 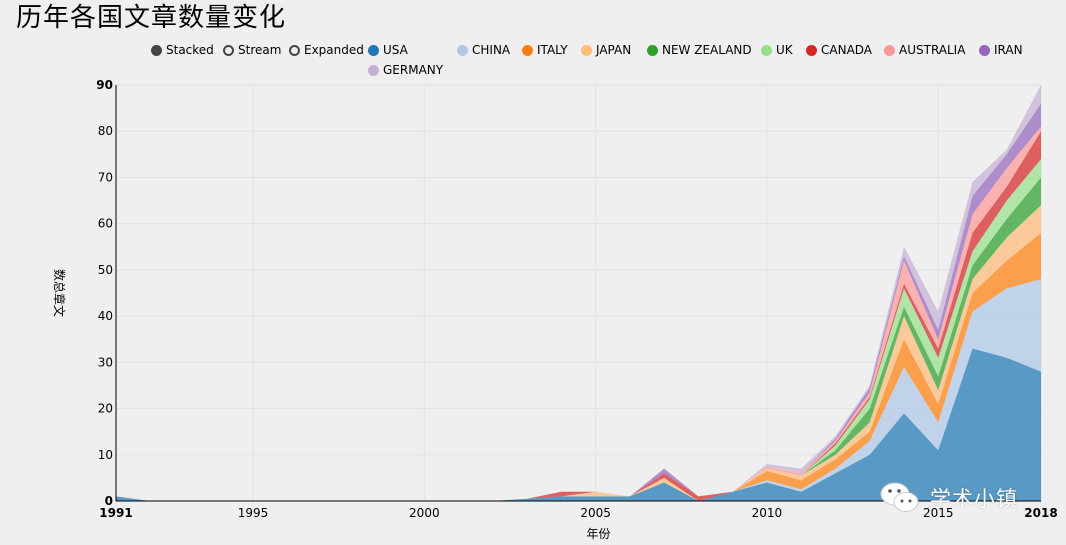 What do you see at coordinates (59, 293) in the screenshot?
I see `y-axis-title: 数总章文` at bounding box center [59, 293].